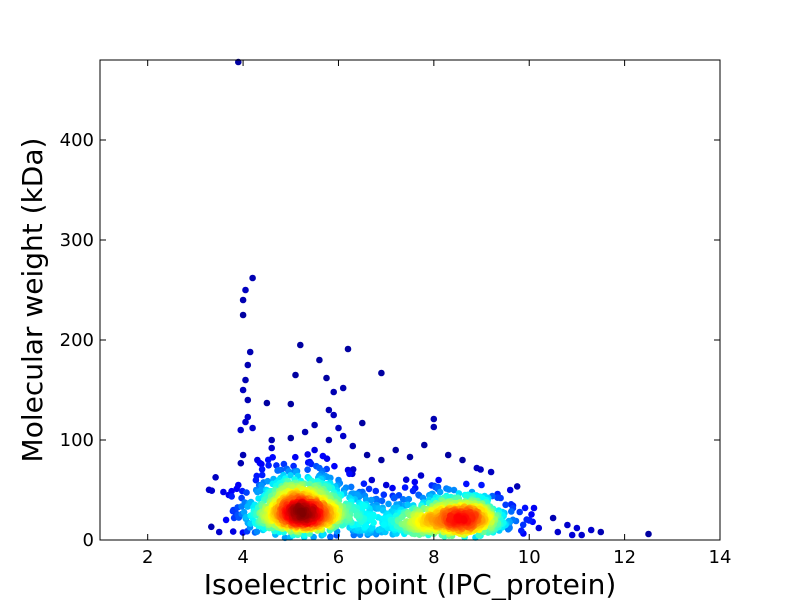 The height and width of the screenshot is (600, 800). I want to click on x-tick-label: 4, so click(242, 557).